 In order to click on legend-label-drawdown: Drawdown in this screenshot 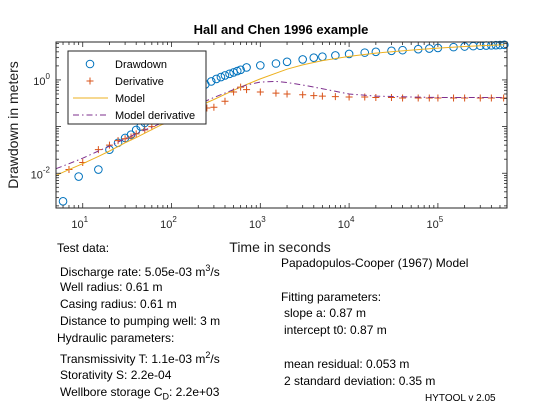, I will do `click(141, 65)`.